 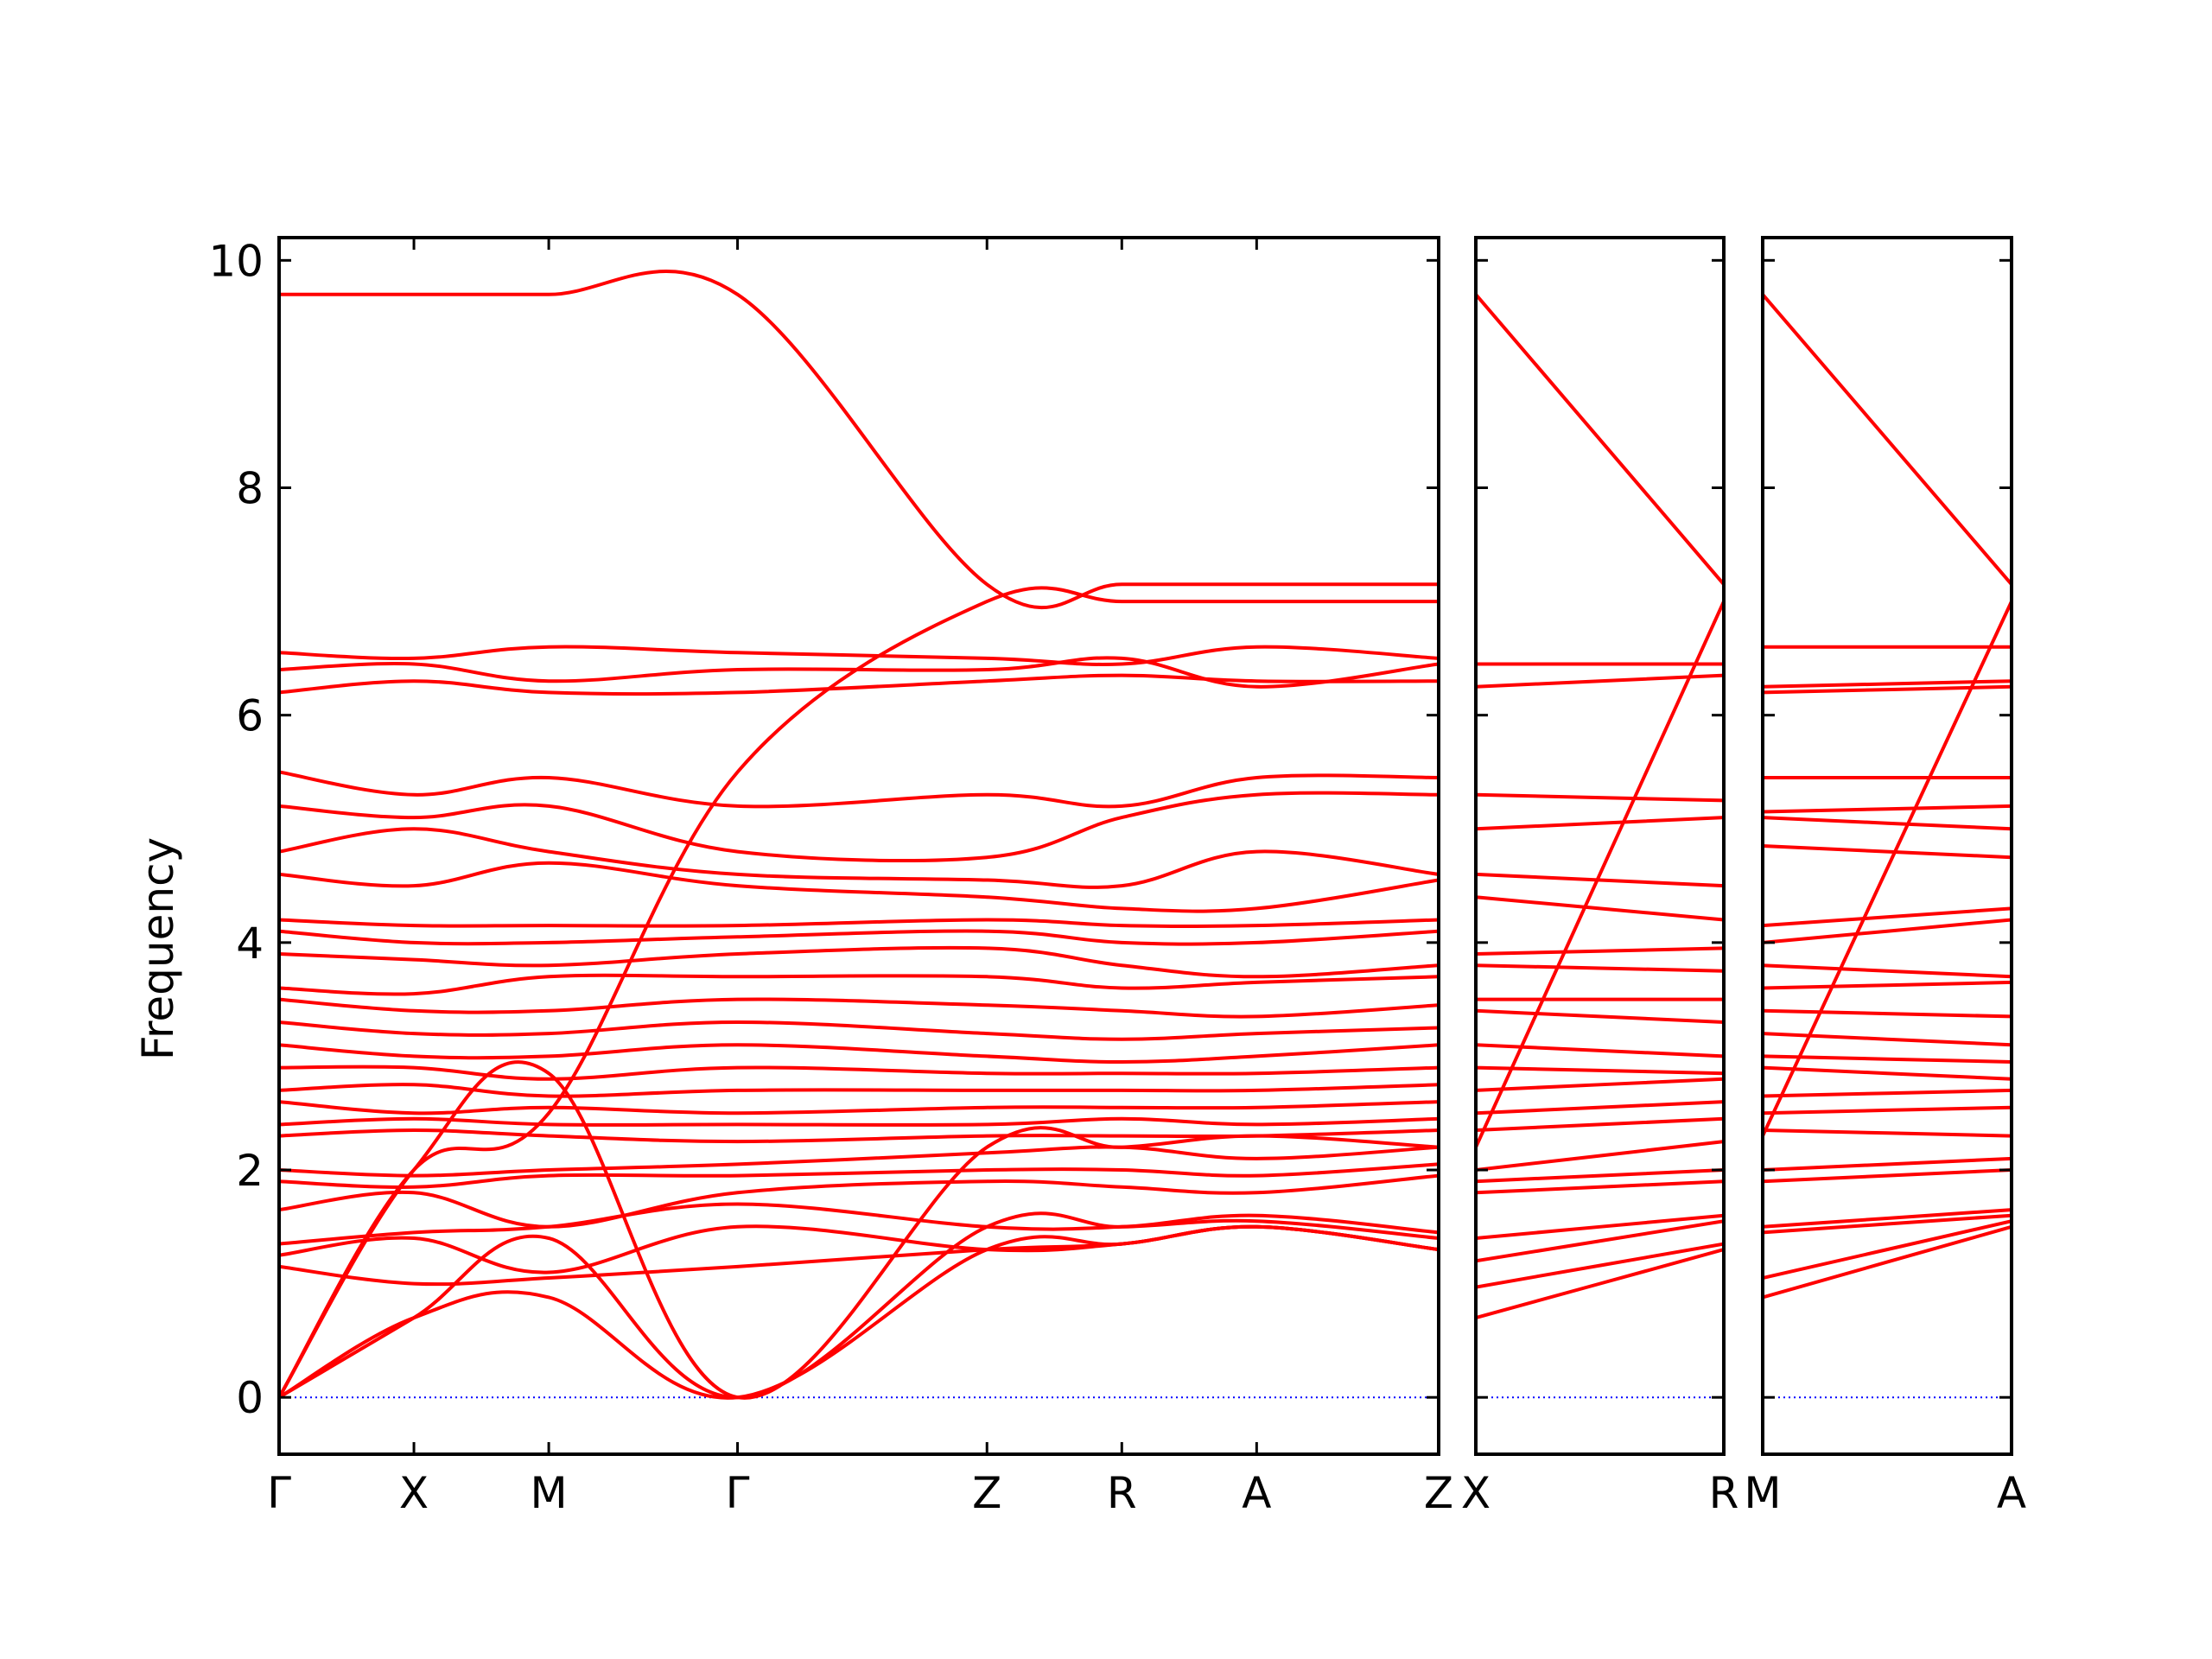 I want to click on y-tick-label: 4, so click(x=250, y=943).